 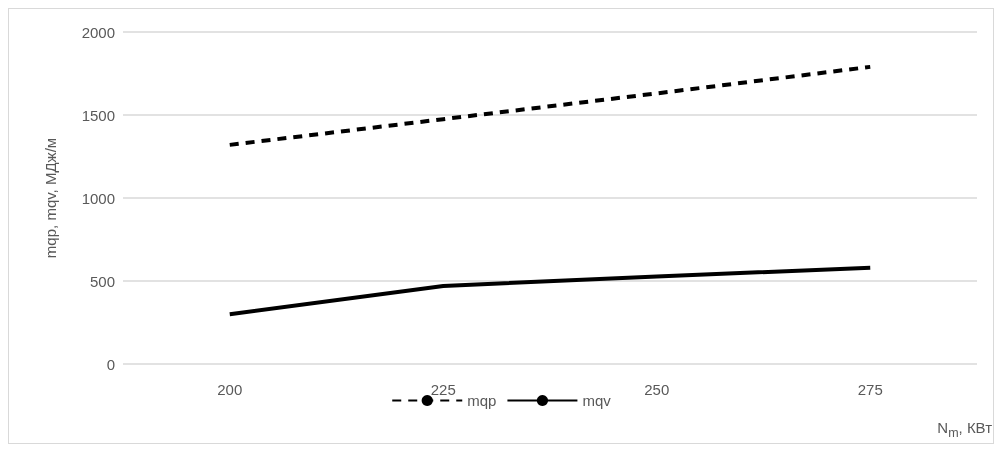 I want to click on y-tick-label: 1500, so click(x=98, y=115).